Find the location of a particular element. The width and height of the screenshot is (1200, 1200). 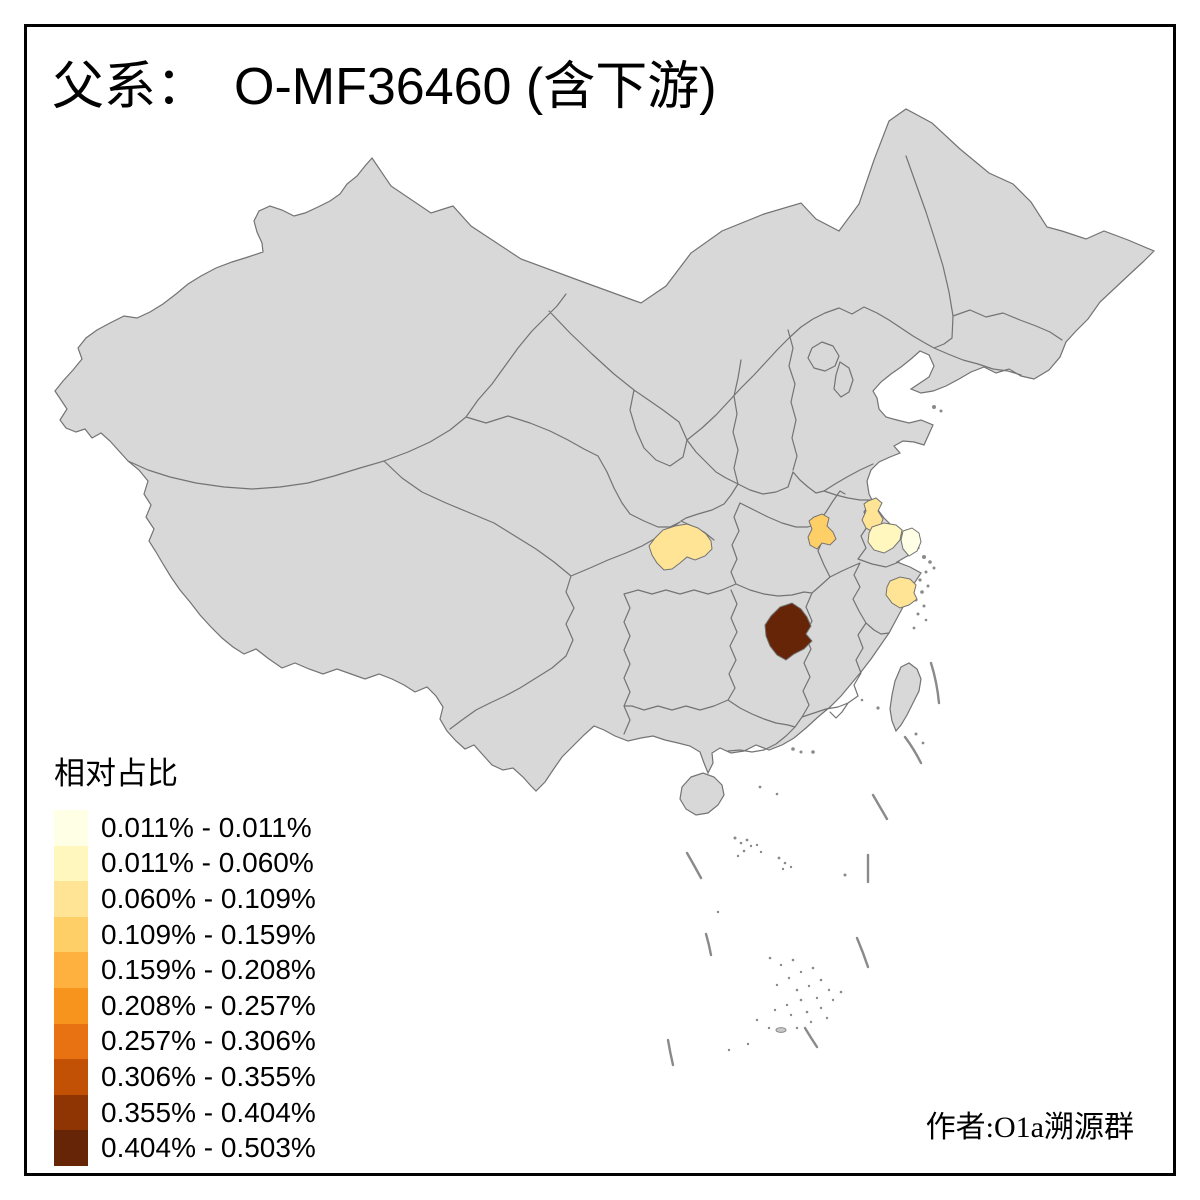

legend-item: 0.159% - 0.208% is located at coordinates (185, 970).